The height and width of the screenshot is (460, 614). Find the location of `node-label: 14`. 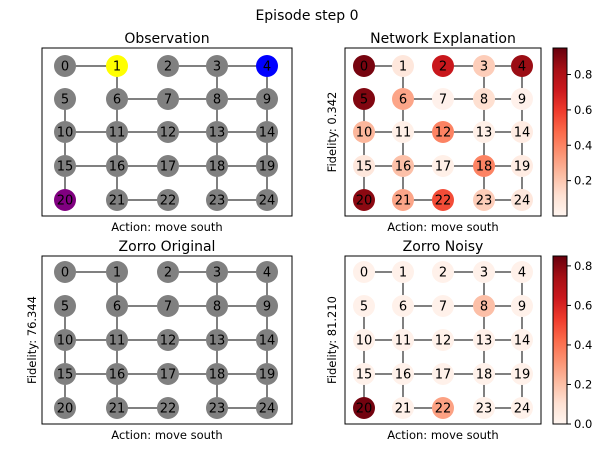

node-label: 14 is located at coordinates (522, 341).